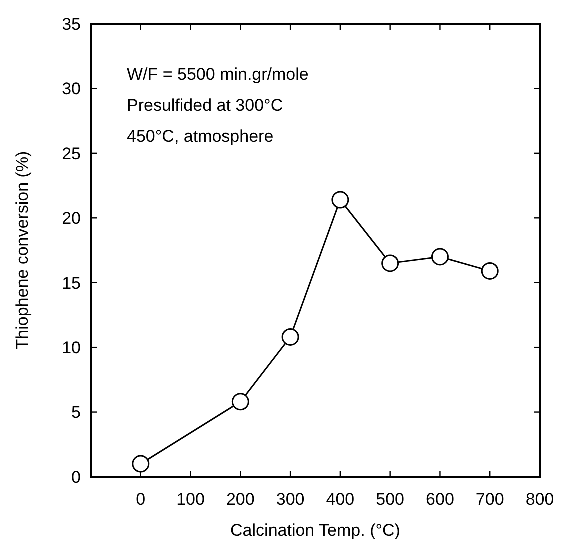 The height and width of the screenshot is (550, 566). Describe the element at coordinates (290, 499) in the screenshot. I see `x-tick-label: 300` at that location.